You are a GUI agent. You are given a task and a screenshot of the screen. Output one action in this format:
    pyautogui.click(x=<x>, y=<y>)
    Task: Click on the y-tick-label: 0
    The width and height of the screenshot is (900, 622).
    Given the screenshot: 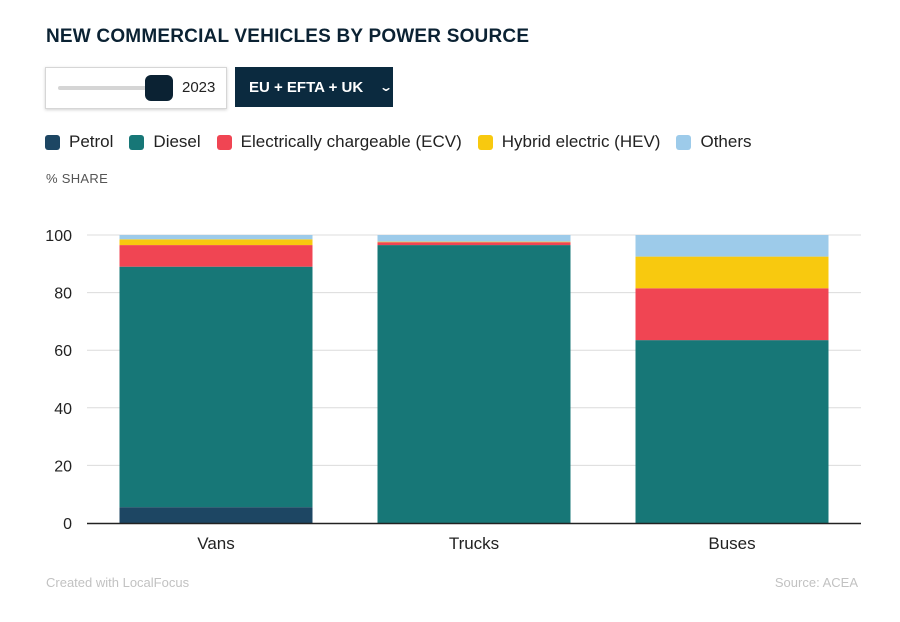 What is the action you would take?
    pyautogui.click(x=67, y=524)
    